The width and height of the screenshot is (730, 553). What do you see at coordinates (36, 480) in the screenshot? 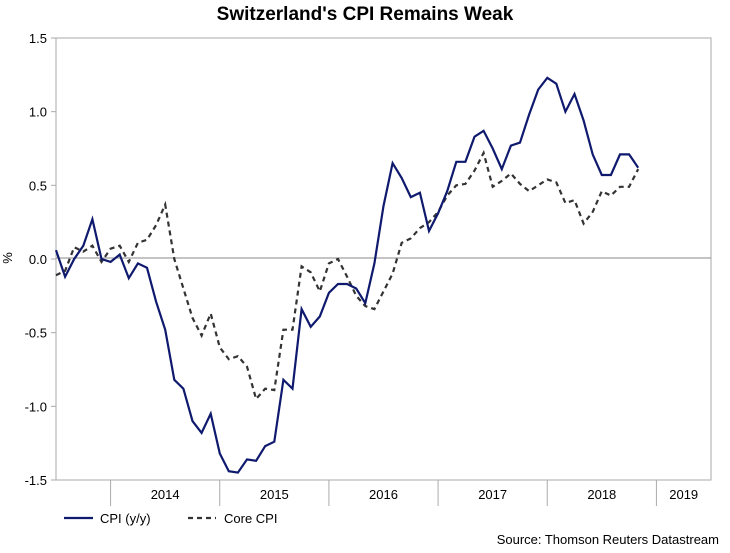
I see `y-tick-label: -1.5` at bounding box center [36, 480].